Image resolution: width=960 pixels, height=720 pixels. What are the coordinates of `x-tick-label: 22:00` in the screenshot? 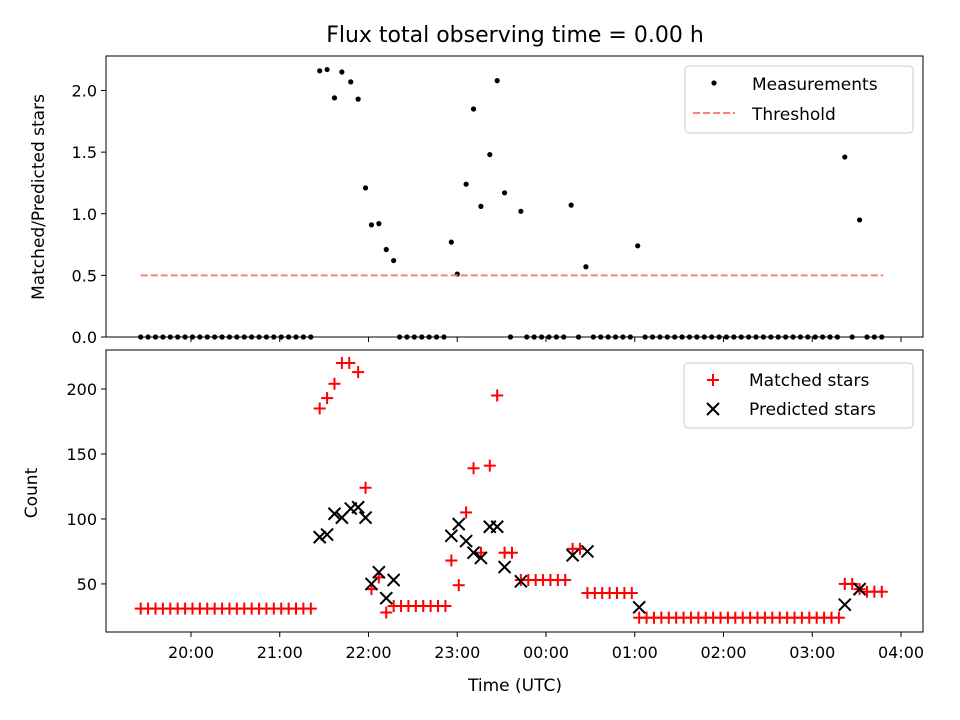 It's located at (368, 652).